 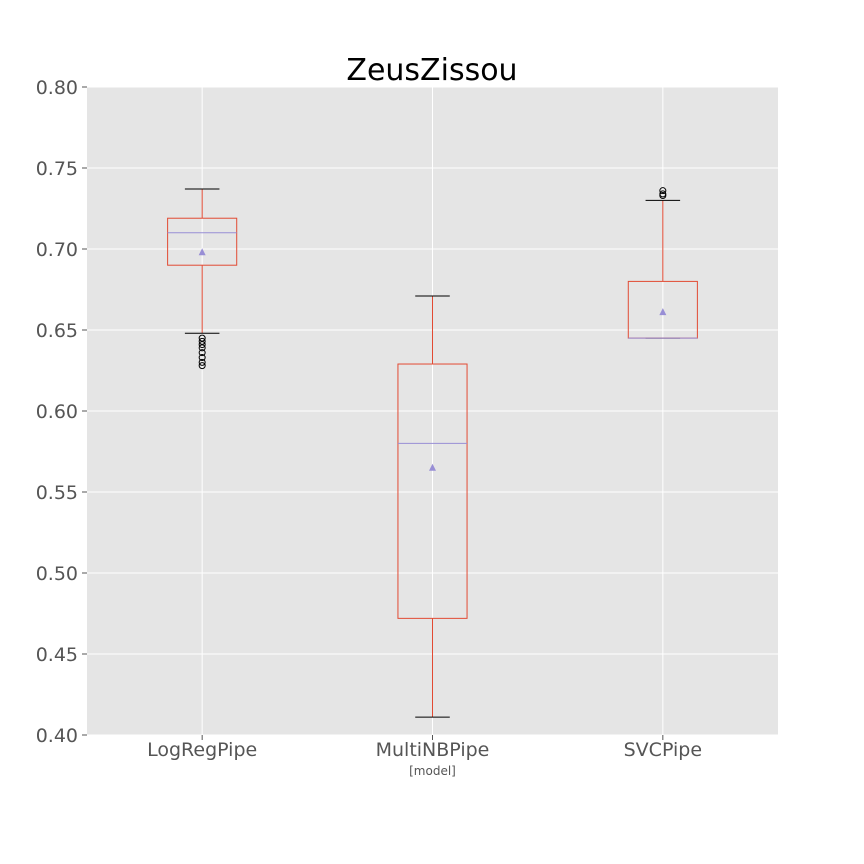 What do you see at coordinates (57, 88) in the screenshot?
I see `y-tick-label: 0.80` at bounding box center [57, 88].